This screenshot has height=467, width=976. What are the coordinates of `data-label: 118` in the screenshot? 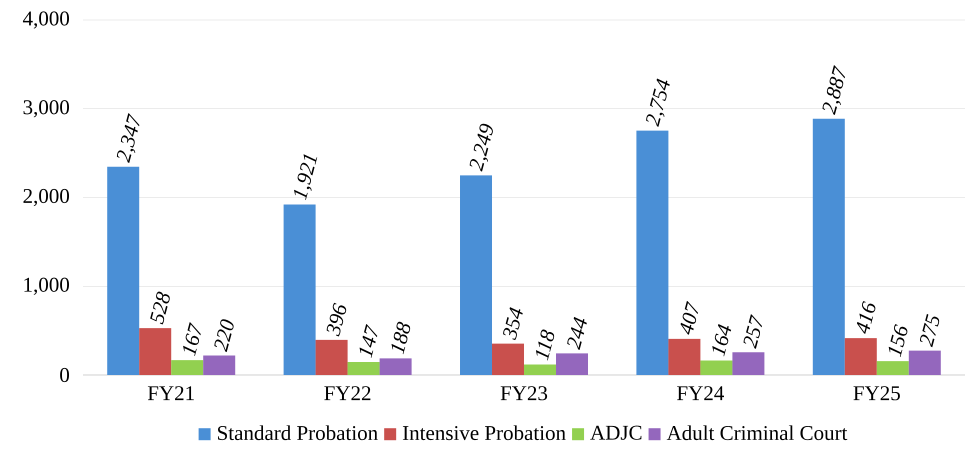 It's located at (545, 345).